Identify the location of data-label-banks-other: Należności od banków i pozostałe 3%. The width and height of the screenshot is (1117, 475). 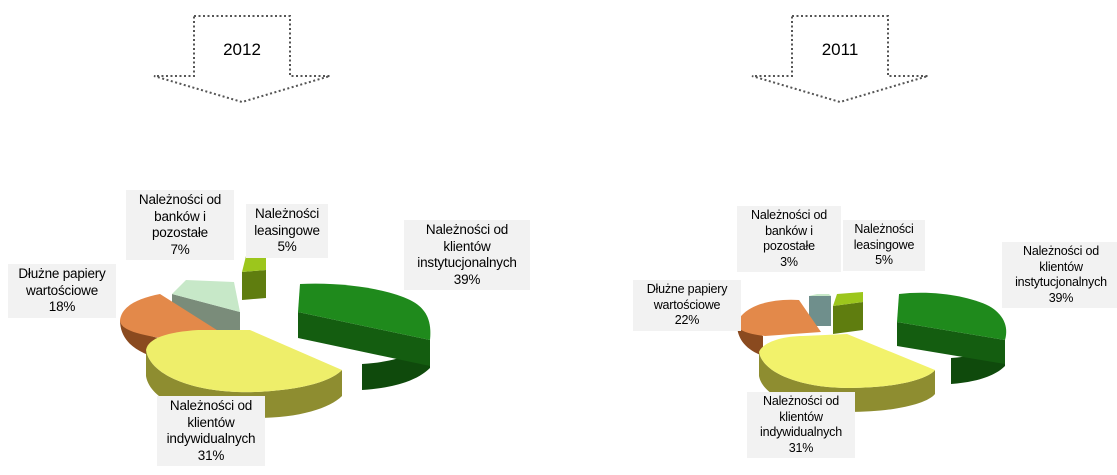
(789, 239).